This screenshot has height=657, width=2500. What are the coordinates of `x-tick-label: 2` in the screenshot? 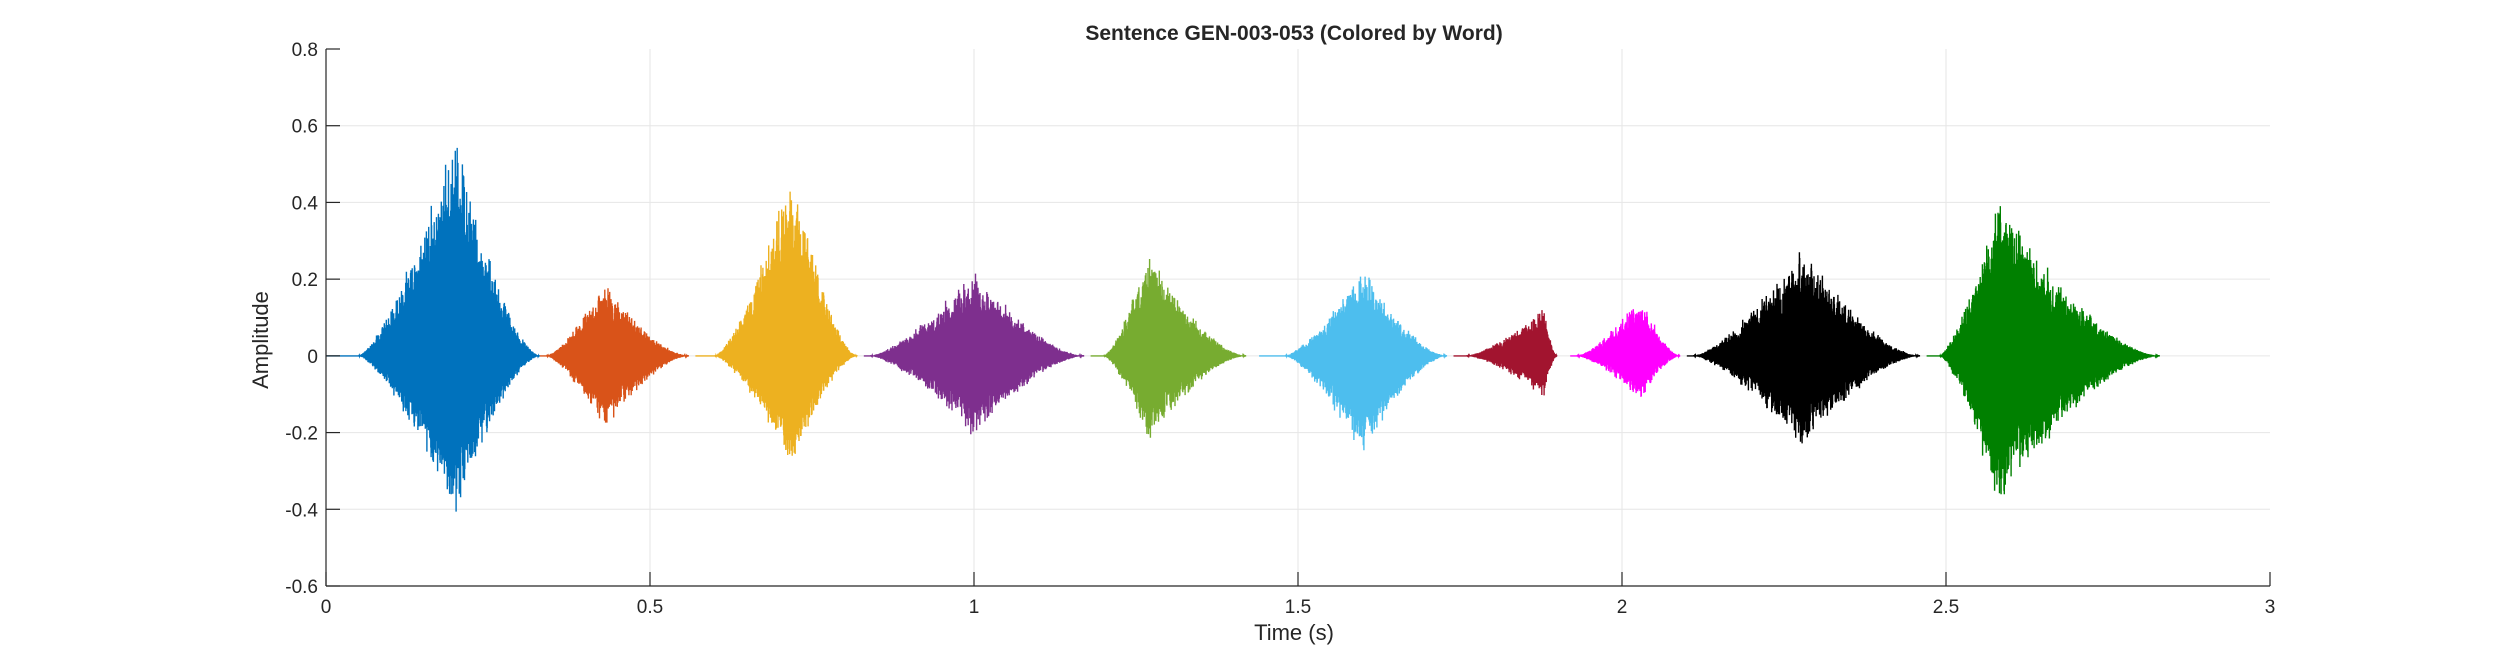 It's located at (1622, 607).